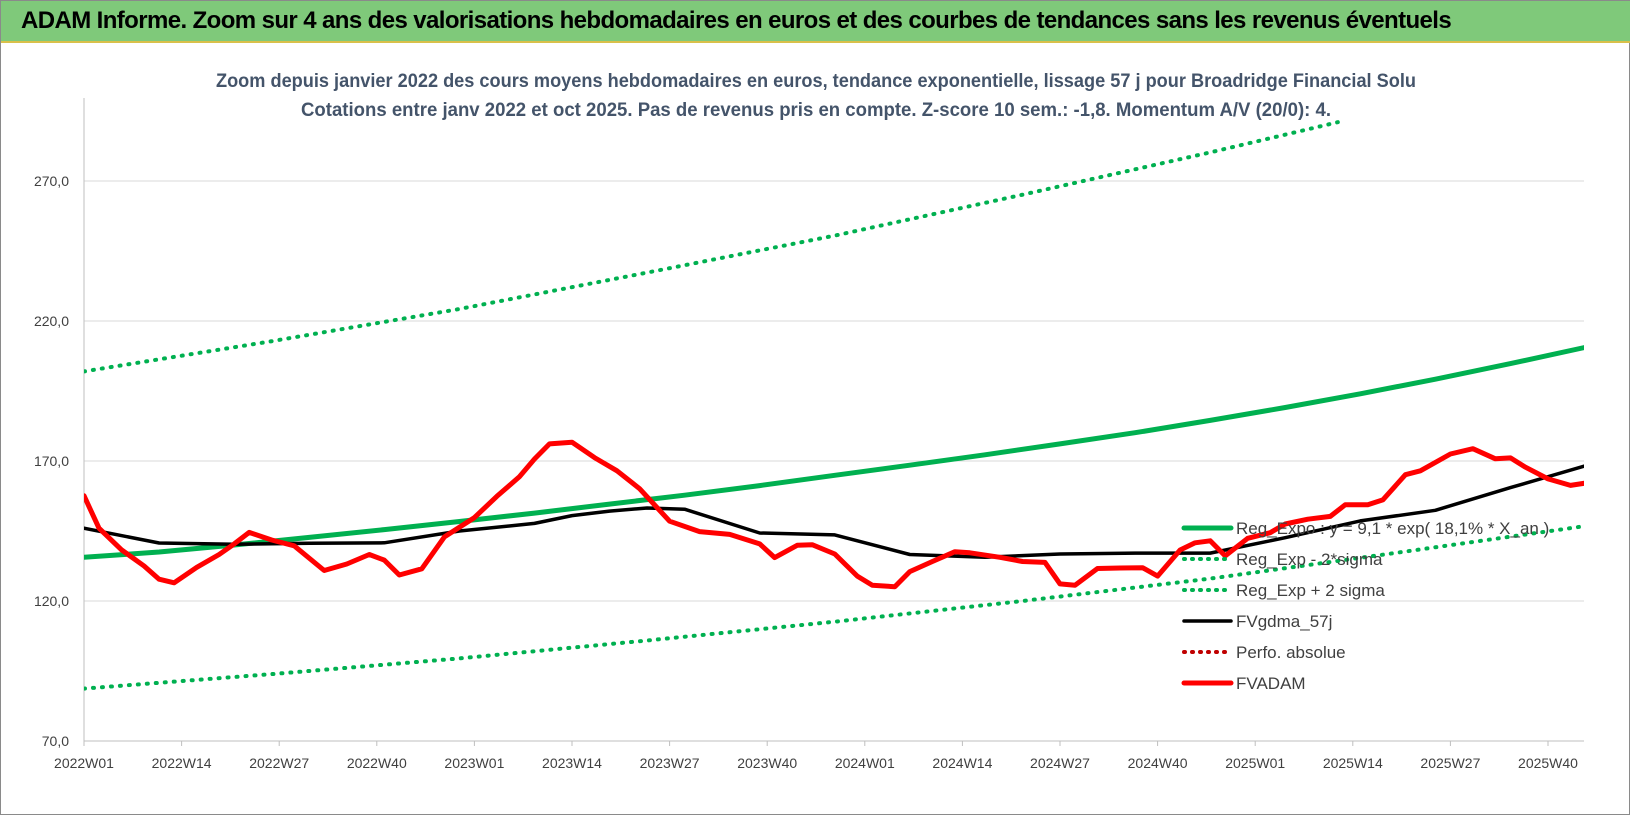 This screenshot has width=1630, height=815. Describe the element at coordinates (865, 763) in the screenshot. I see `x-tick-label: 2024W01` at that location.